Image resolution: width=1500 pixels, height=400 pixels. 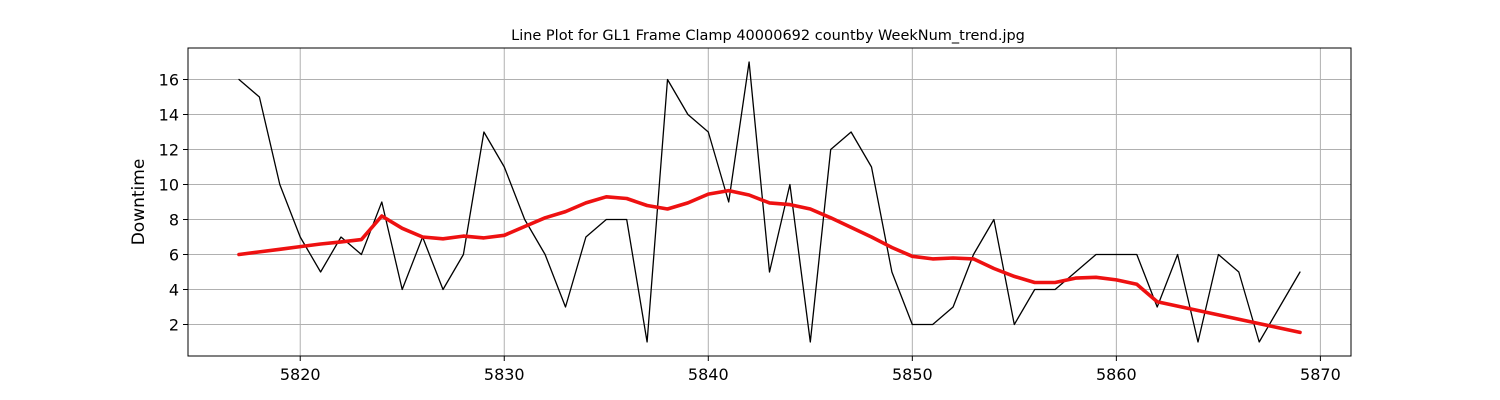 What do you see at coordinates (912, 374) in the screenshot?
I see `x-tick-label: 5850` at bounding box center [912, 374].